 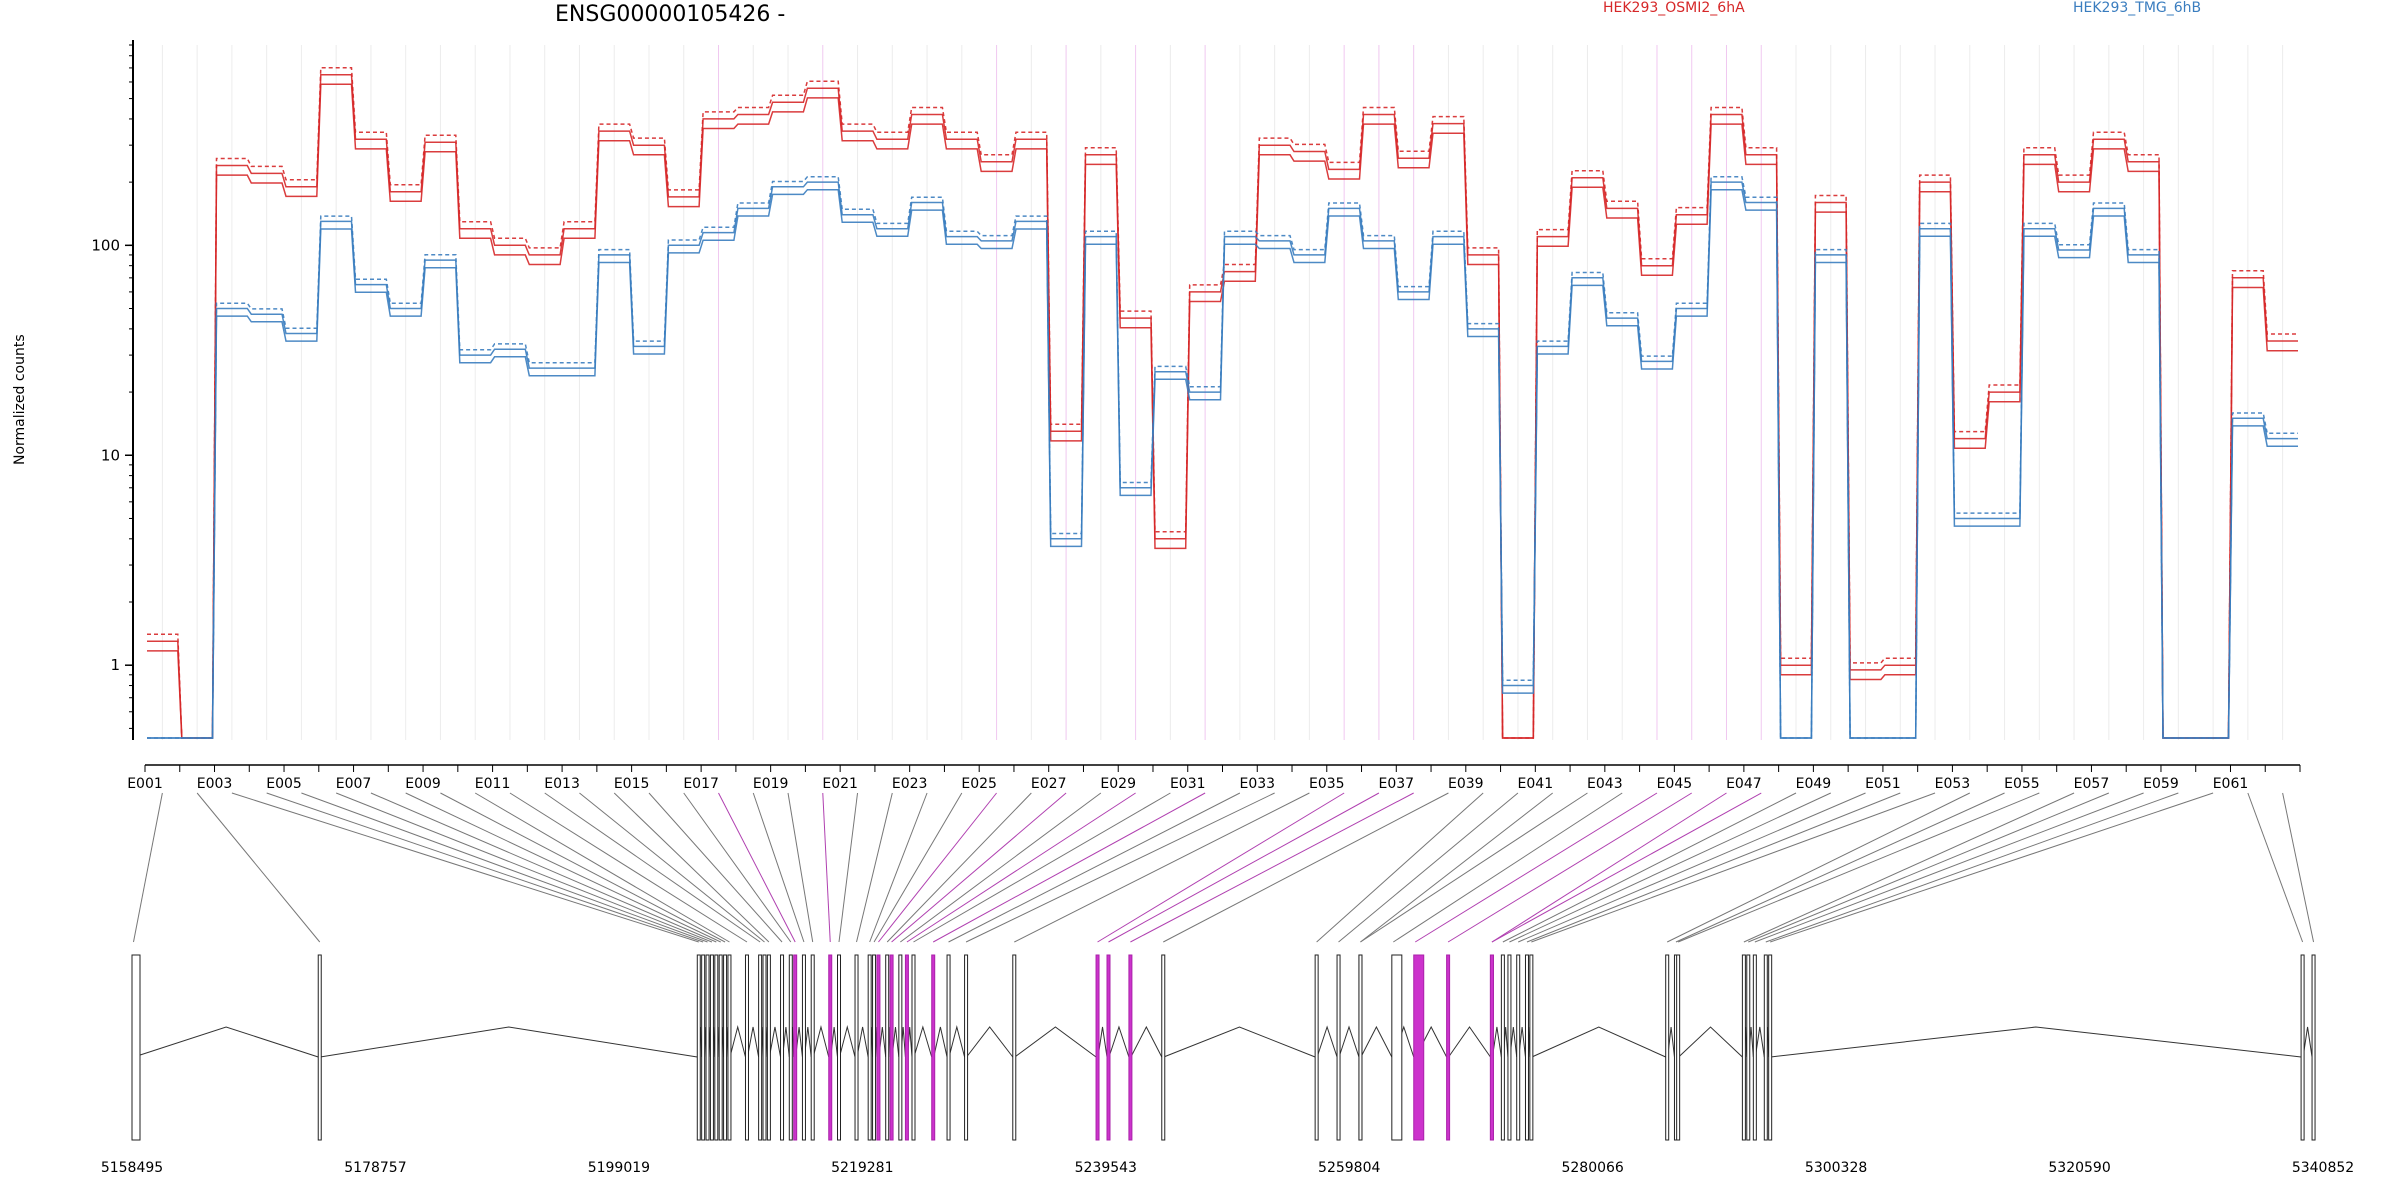 I want to click on exon-label: E059, so click(x=2161, y=784).